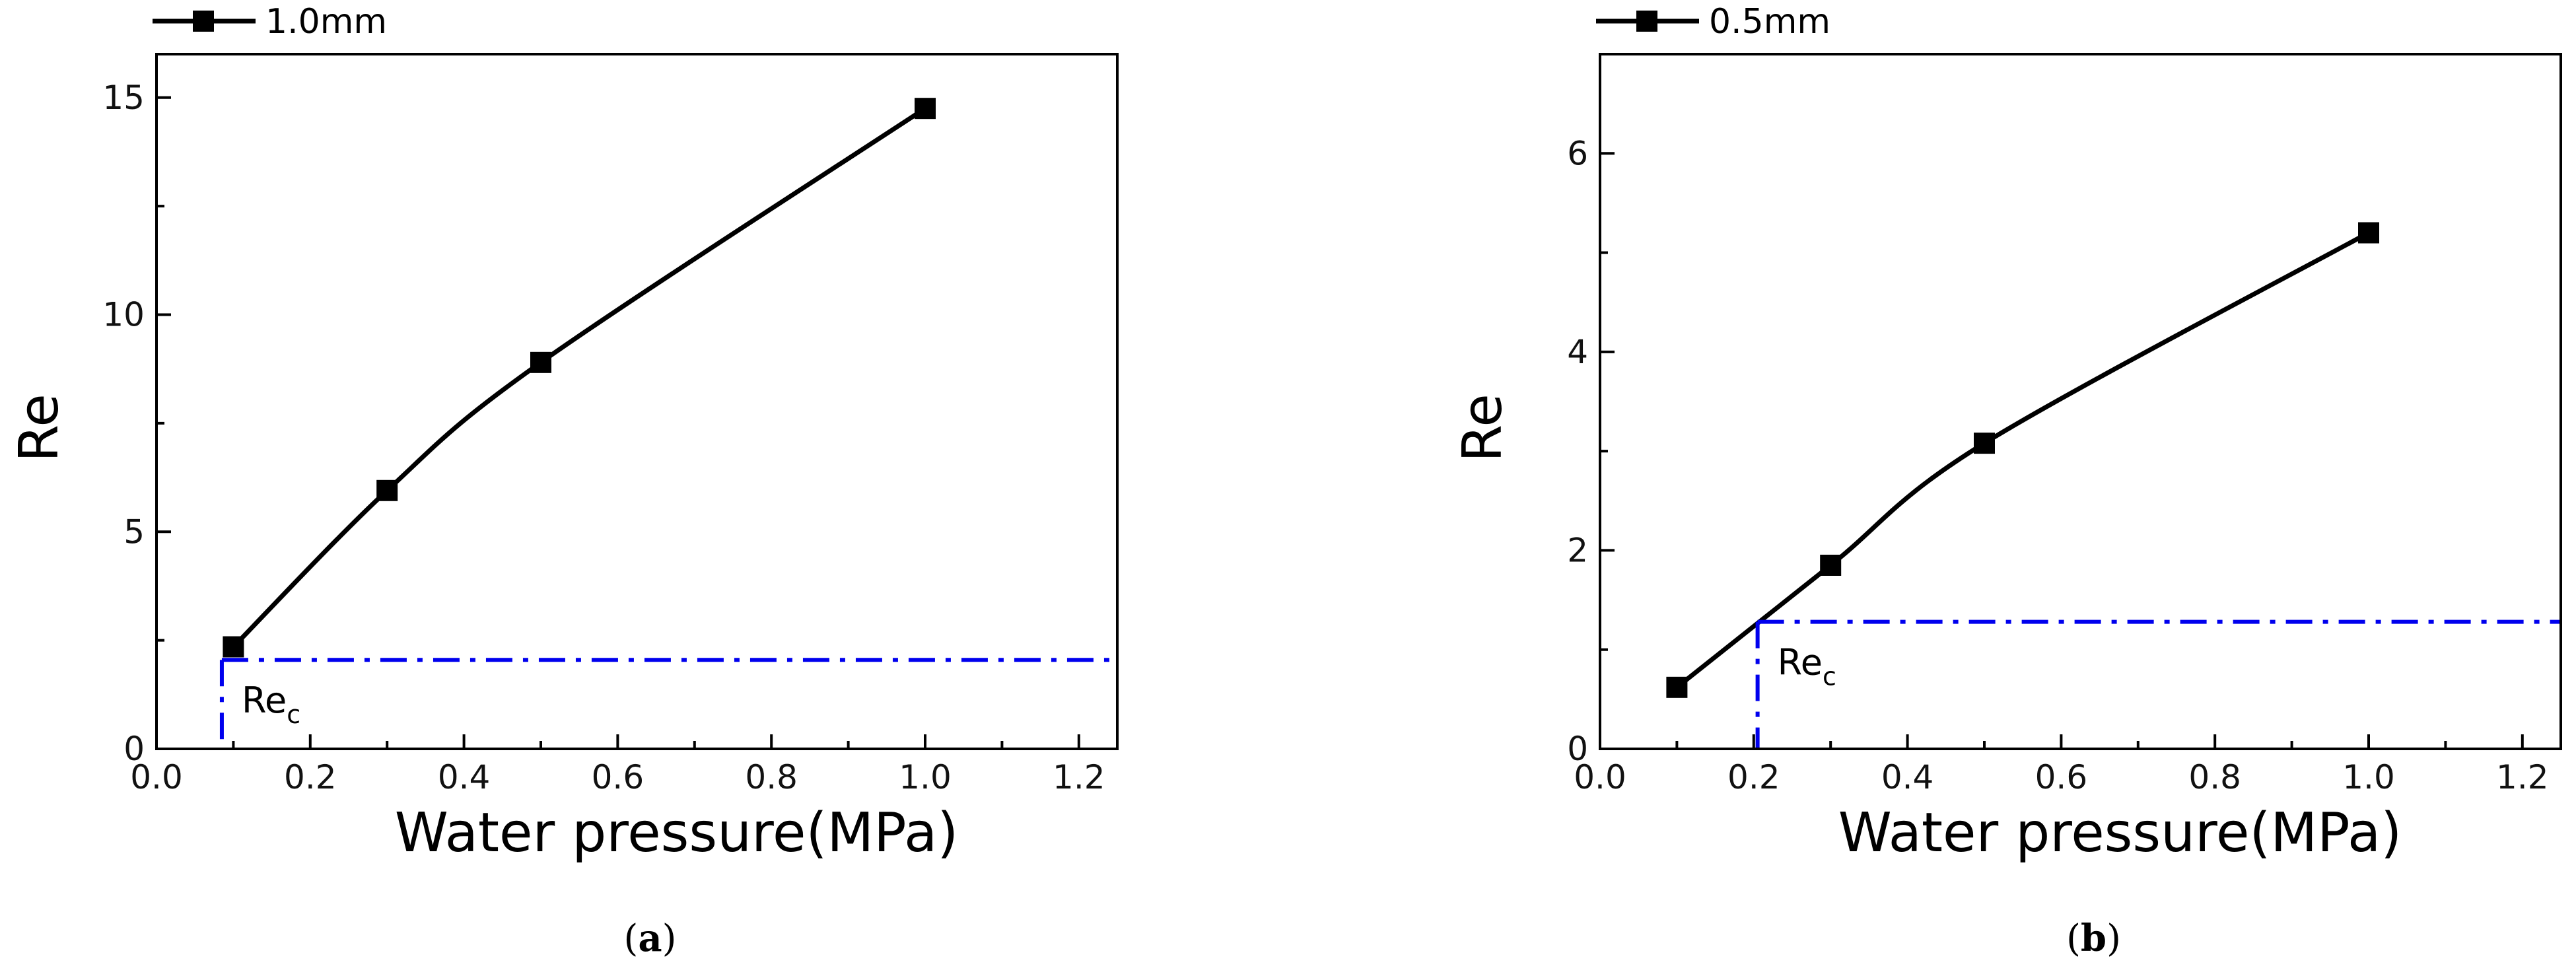 The height and width of the screenshot is (980, 2576). Describe the element at coordinates (1578, 153) in the screenshot. I see `y-tick-label: 6` at that location.